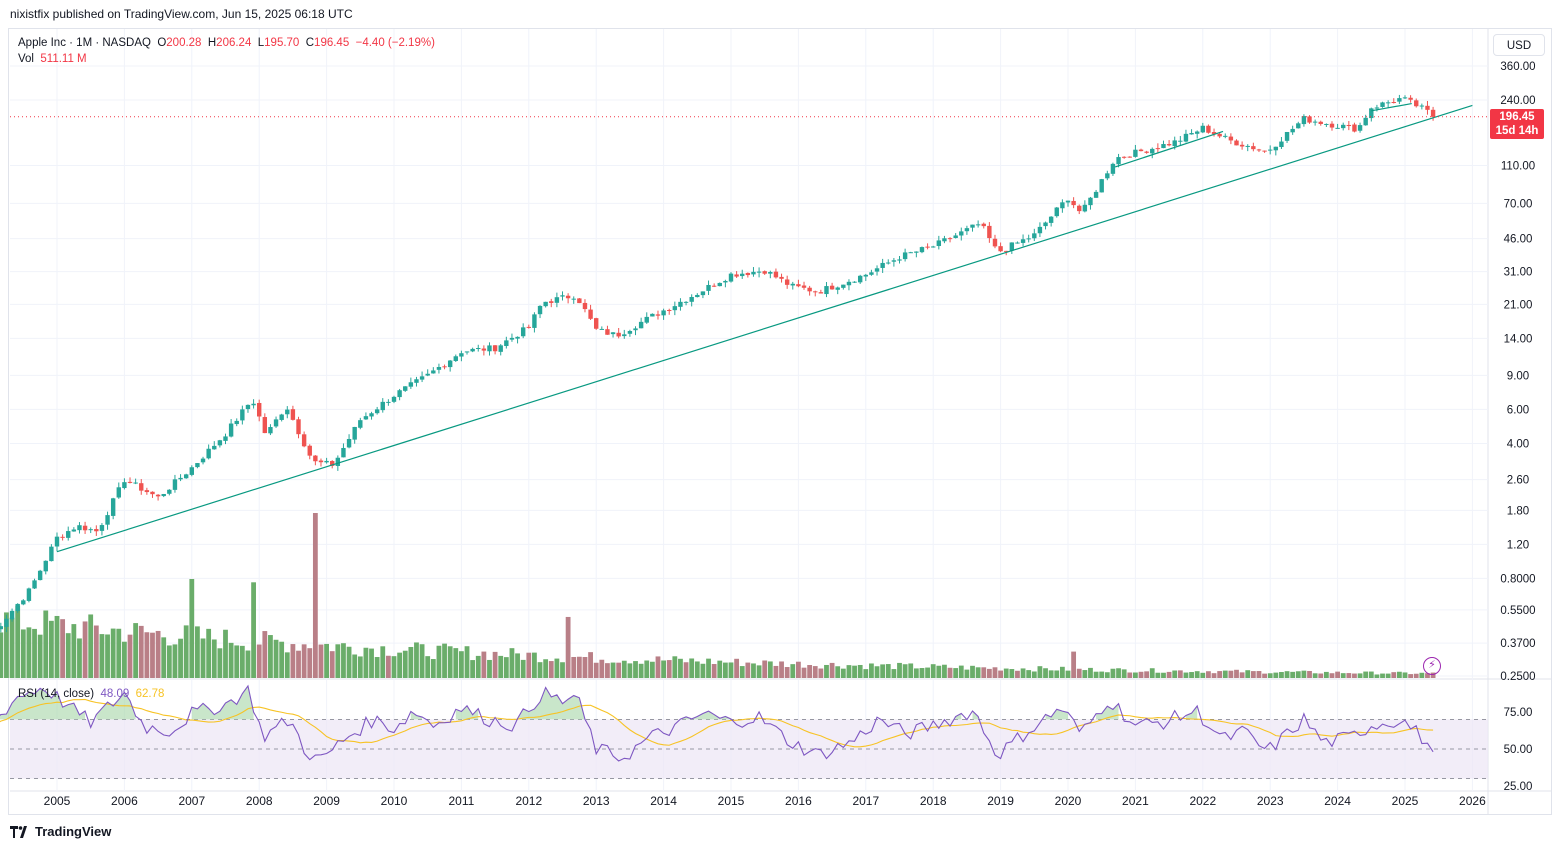  What do you see at coordinates (1432, 666) in the screenshot?
I see `lightning-icon: ⚡` at bounding box center [1432, 666].